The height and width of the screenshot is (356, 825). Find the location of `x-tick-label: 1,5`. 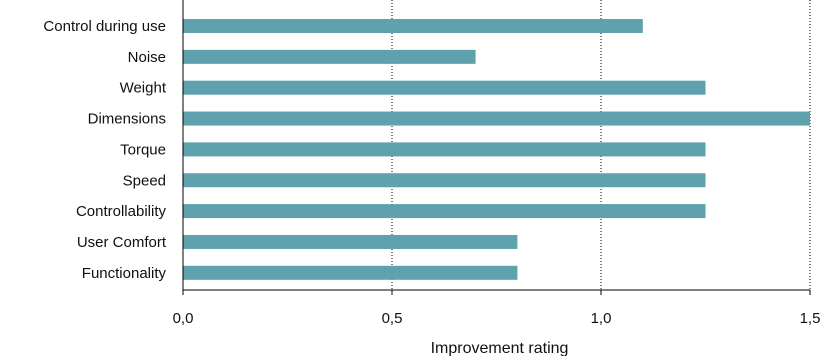

x-tick-label: 1,5 is located at coordinates (810, 318).